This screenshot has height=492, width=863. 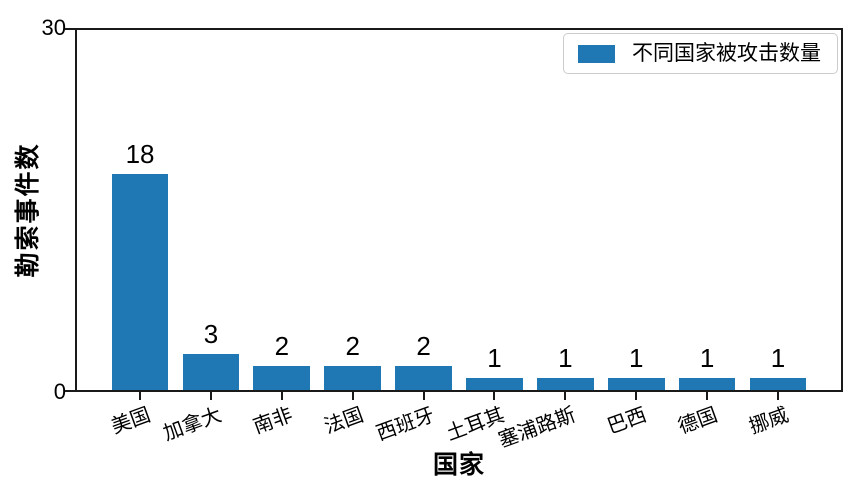 I want to click on y-tick-label-max: 30, so click(x=53, y=27).